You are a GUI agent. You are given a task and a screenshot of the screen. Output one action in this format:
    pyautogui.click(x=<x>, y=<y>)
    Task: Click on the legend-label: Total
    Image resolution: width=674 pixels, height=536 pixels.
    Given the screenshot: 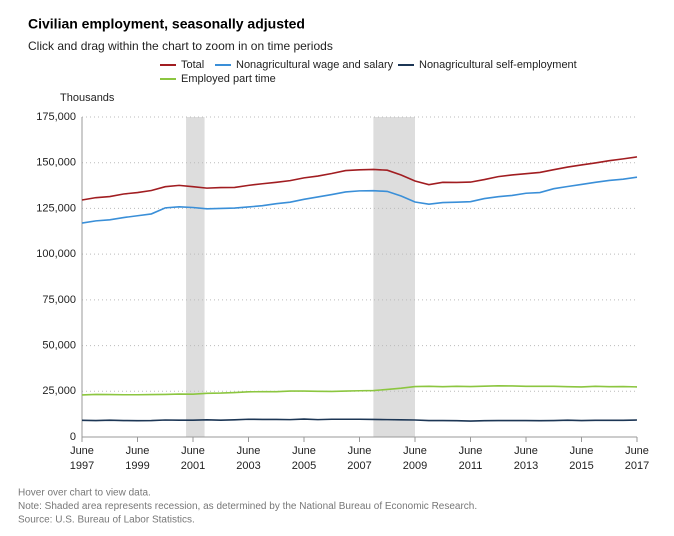 What is the action you would take?
    pyautogui.click(x=192, y=65)
    